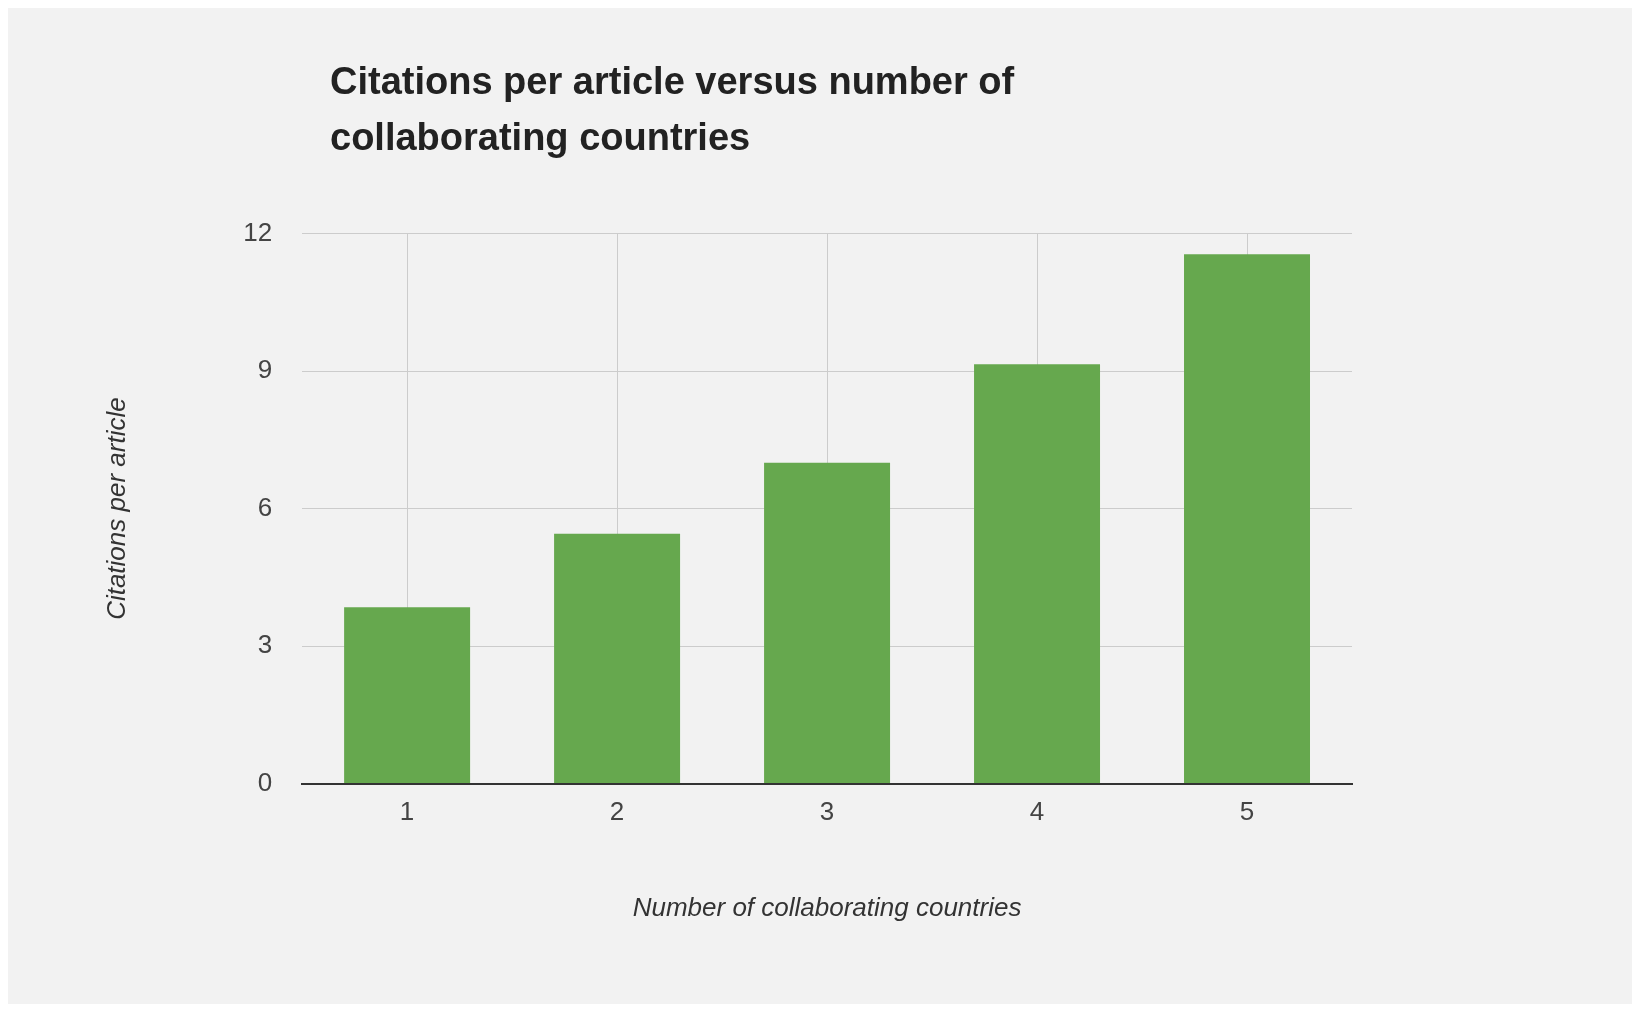 The height and width of the screenshot is (1012, 1640). I want to click on x-tick-label: 3, so click(827, 811).